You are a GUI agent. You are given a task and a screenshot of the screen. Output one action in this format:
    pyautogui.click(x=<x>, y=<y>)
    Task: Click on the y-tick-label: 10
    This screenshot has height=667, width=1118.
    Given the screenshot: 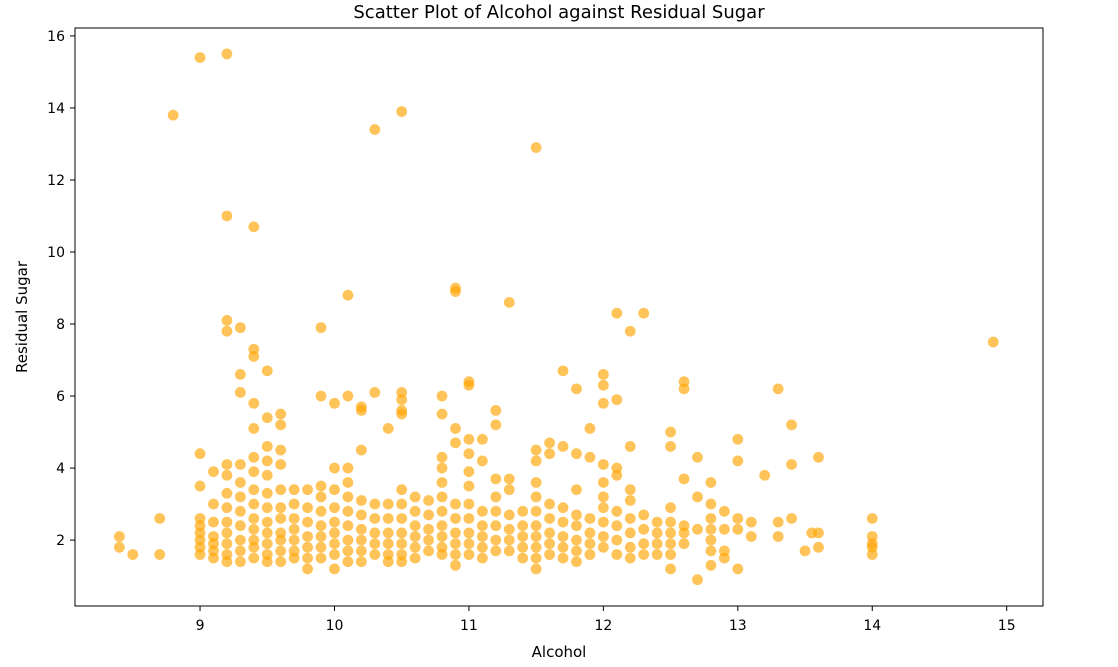 What is the action you would take?
    pyautogui.click(x=56, y=253)
    